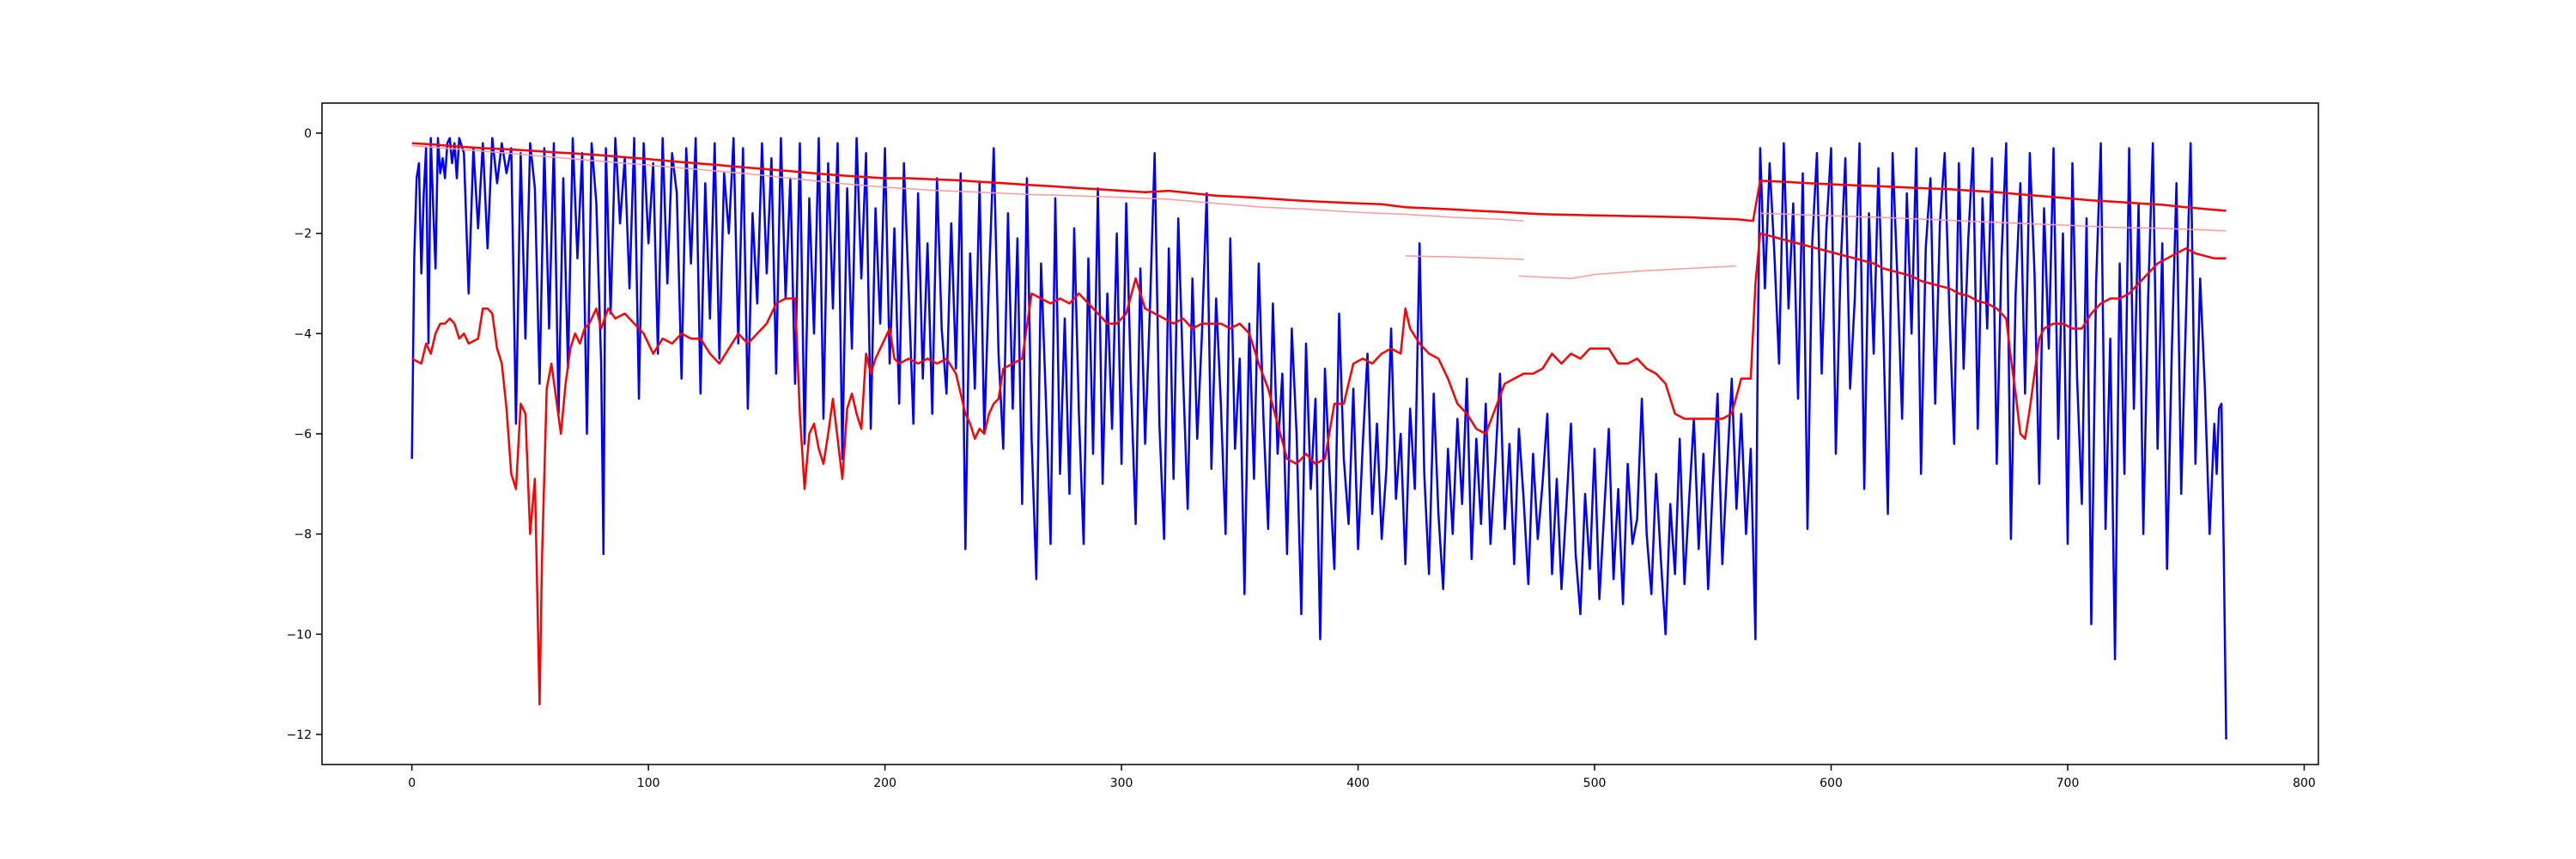 Image resolution: width=2576 pixels, height=859 pixels. I want to click on y-tick-label: −6, so click(303, 435).